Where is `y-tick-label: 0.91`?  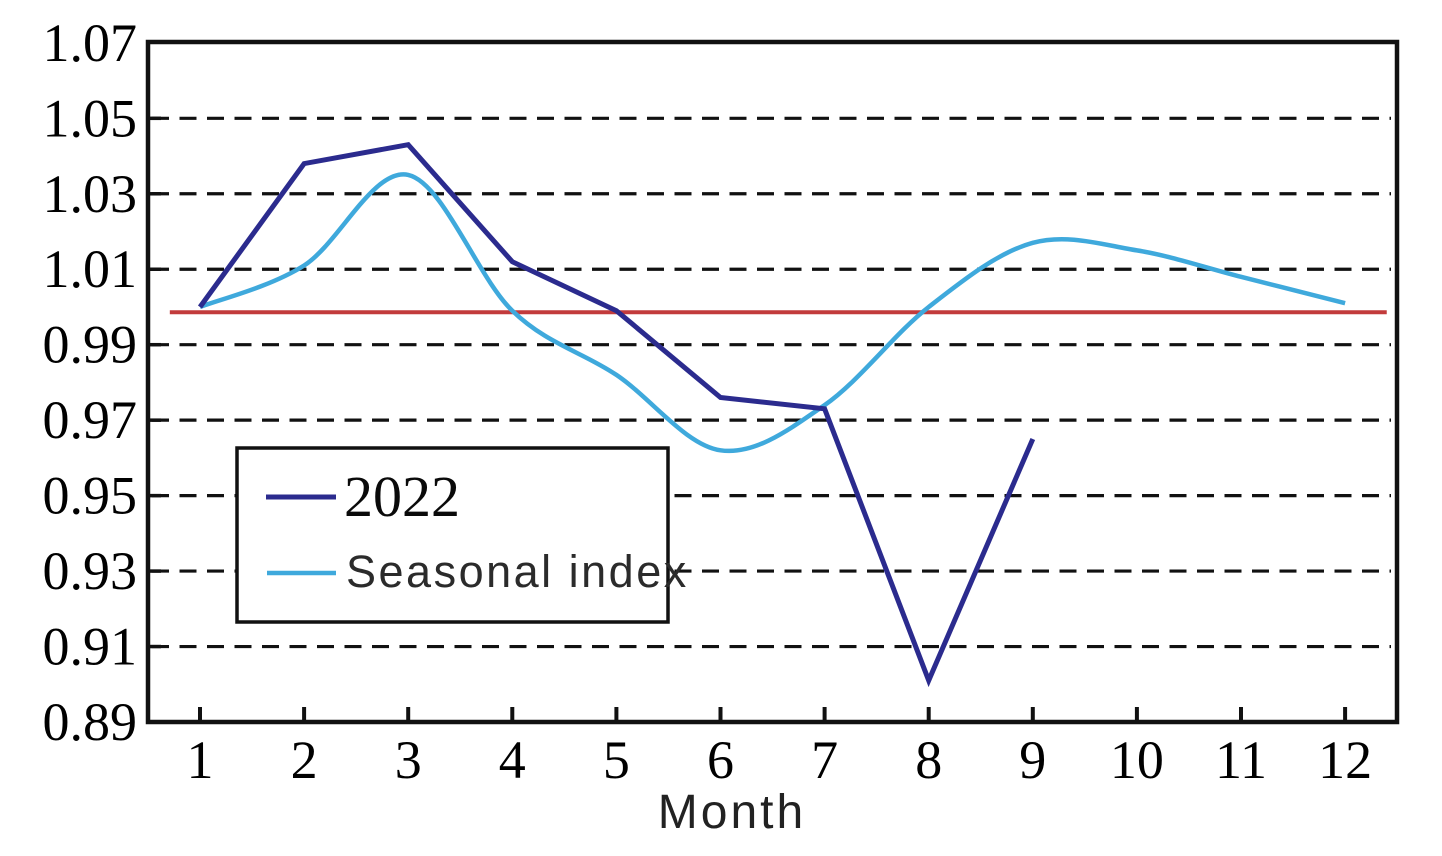
y-tick-label: 0.91 is located at coordinates (90, 647).